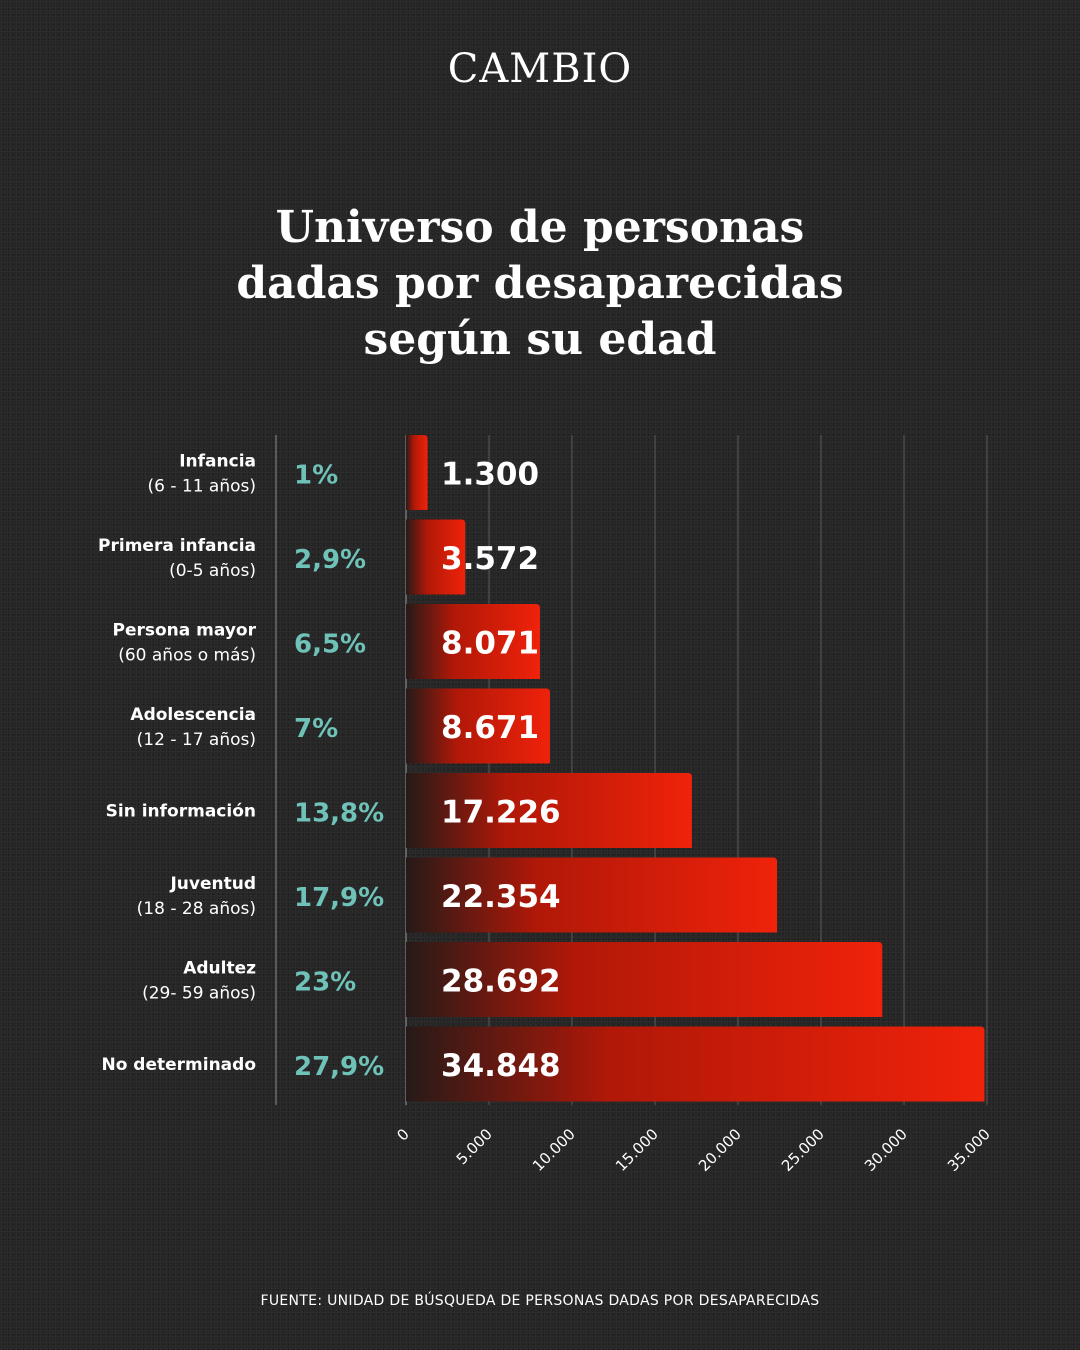 This screenshot has width=1080, height=1350. Describe the element at coordinates (325, 983) in the screenshot. I see `percent-label: 23%` at that location.